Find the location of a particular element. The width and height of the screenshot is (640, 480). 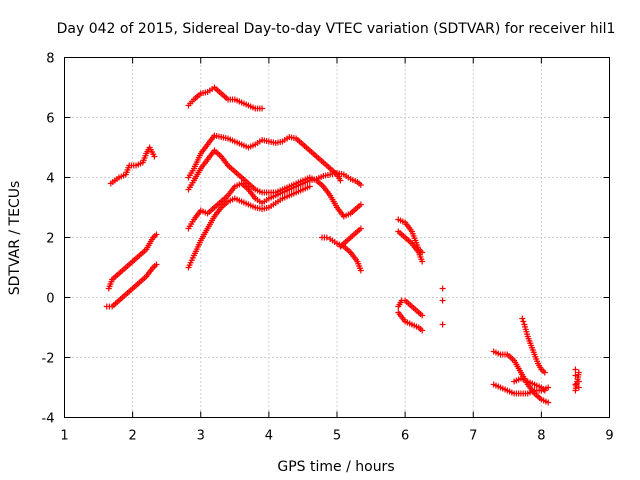

x-tick-label: 4 is located at coordinates (269, 436).